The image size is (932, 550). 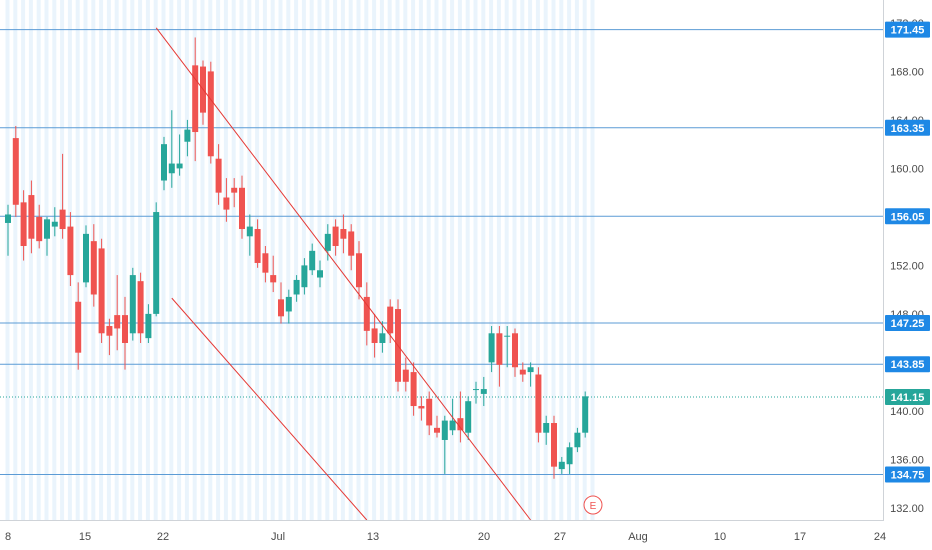 I want to click on event-marker: E, so click(x=593, y=505).